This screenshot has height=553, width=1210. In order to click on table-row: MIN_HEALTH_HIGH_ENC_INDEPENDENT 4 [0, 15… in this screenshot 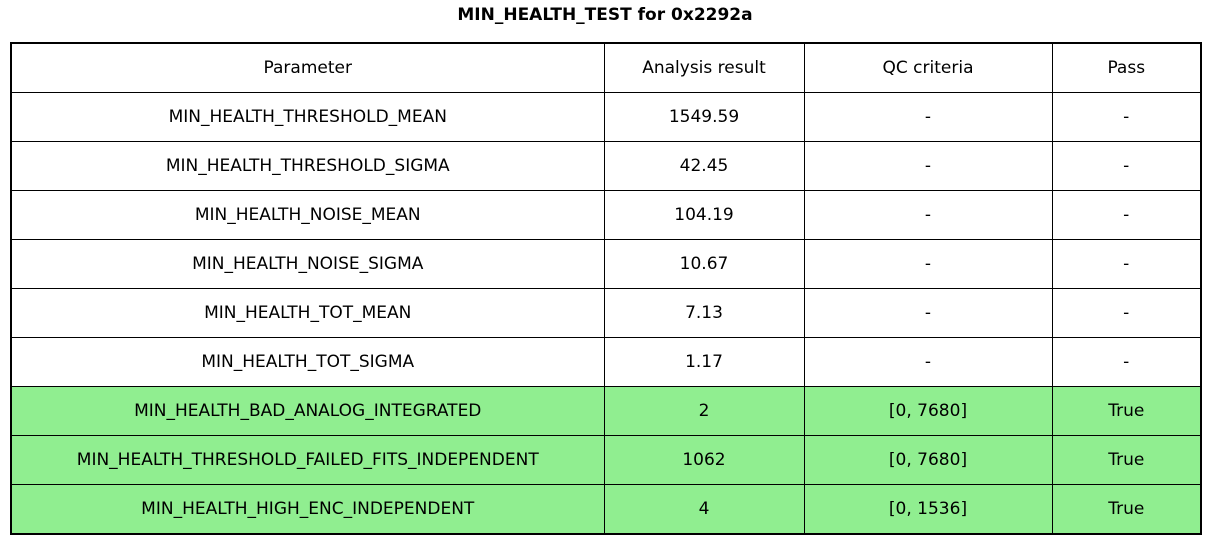, I will do `click(606, 509)`.